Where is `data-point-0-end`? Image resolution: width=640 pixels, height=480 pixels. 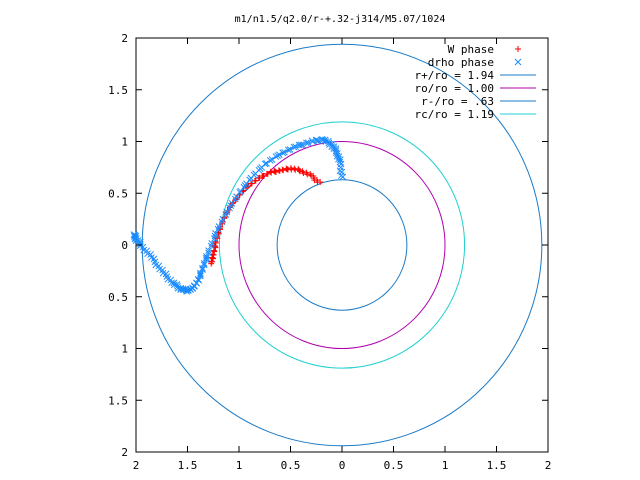 data-point-0-end is located at coordinates (211, 263).